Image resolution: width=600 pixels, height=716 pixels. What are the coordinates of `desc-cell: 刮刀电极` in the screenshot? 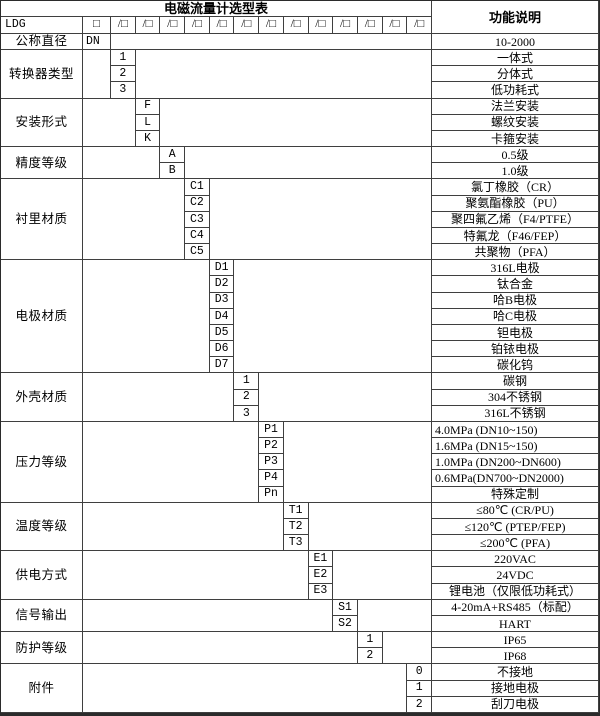 It's located at (515, 704).